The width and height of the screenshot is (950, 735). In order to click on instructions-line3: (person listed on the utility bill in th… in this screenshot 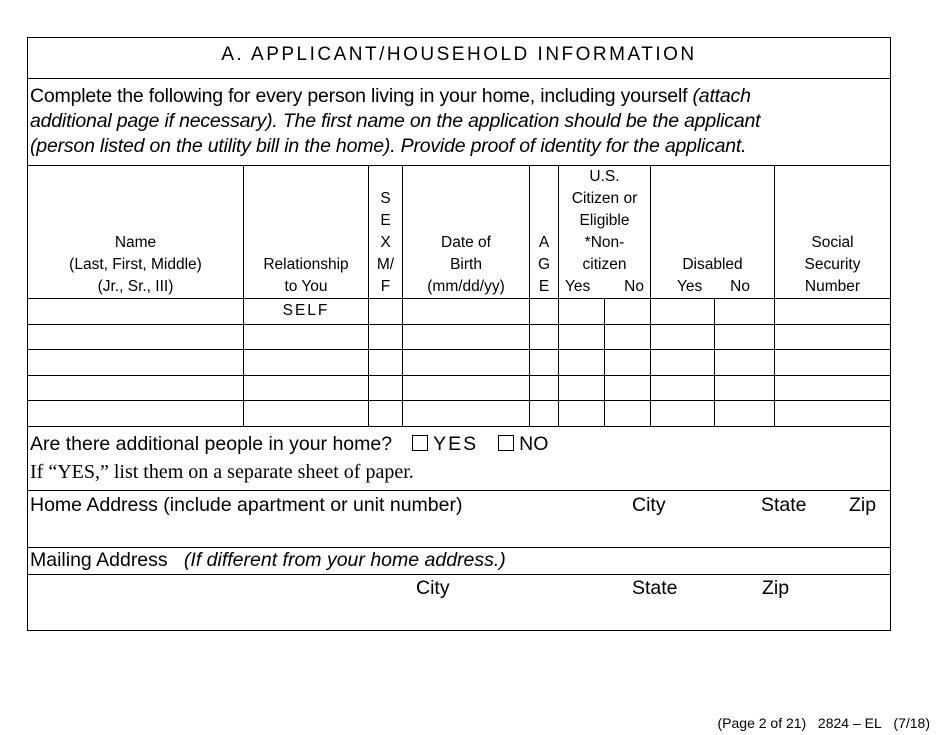, I will do `click(388, 146)`.